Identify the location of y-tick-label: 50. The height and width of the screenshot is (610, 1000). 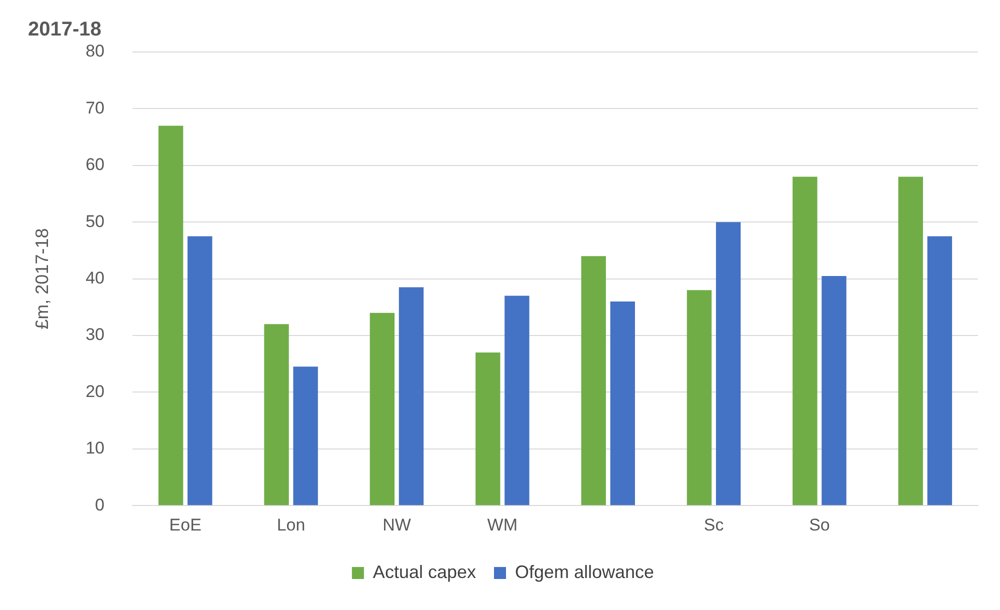
(95, 221).